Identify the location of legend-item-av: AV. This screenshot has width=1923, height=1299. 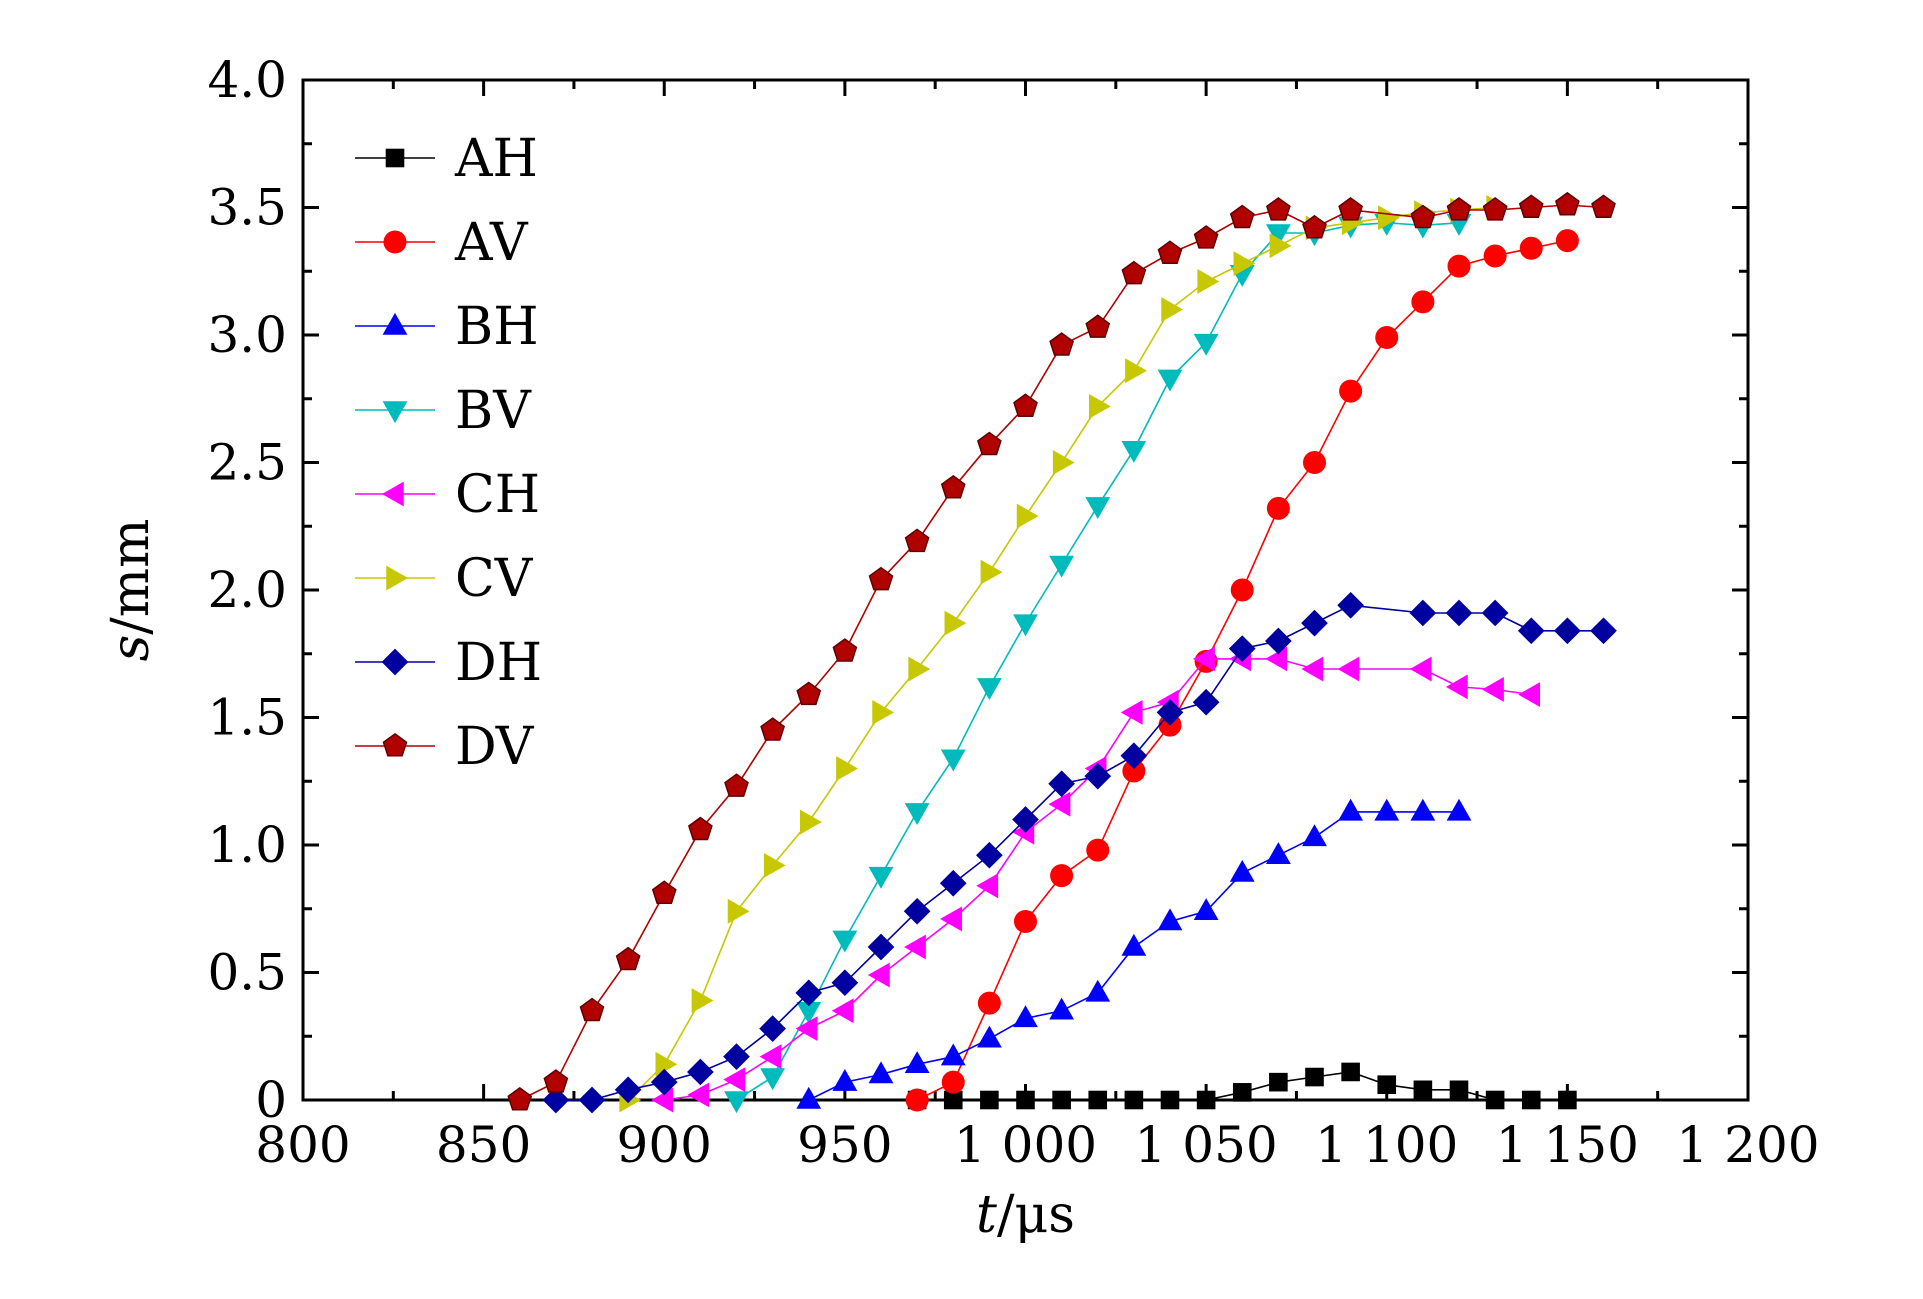
(442, 243).